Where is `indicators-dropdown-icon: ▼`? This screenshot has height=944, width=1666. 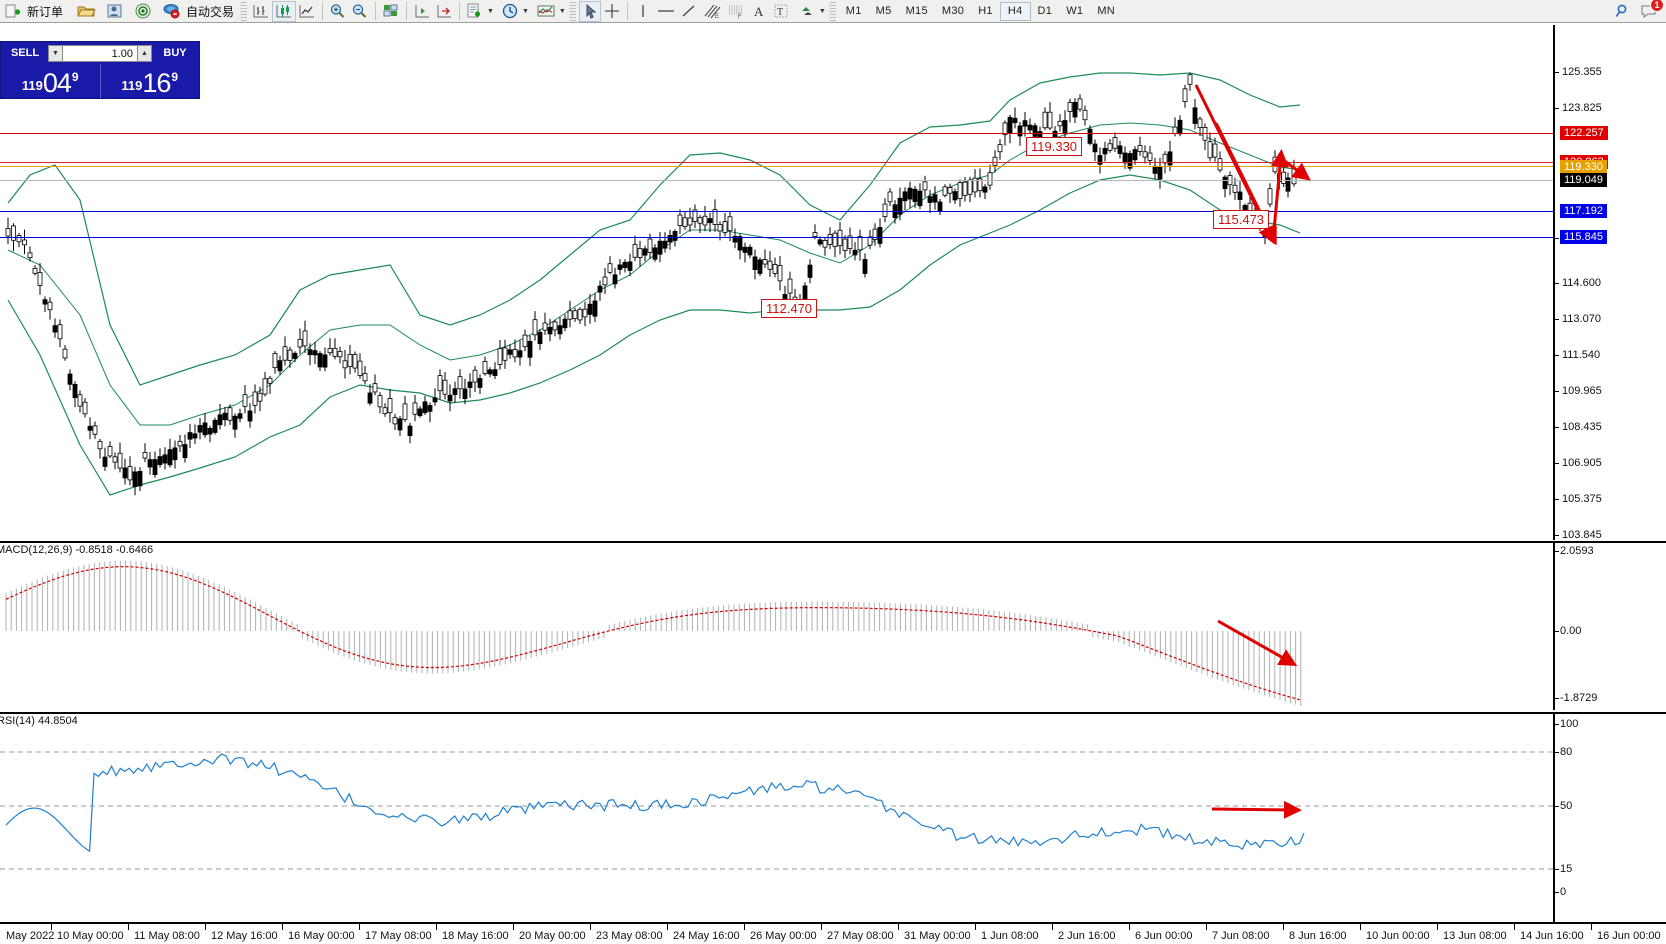
indicators-dropdown-icon: ▼ is located at coordinates (562, 11).